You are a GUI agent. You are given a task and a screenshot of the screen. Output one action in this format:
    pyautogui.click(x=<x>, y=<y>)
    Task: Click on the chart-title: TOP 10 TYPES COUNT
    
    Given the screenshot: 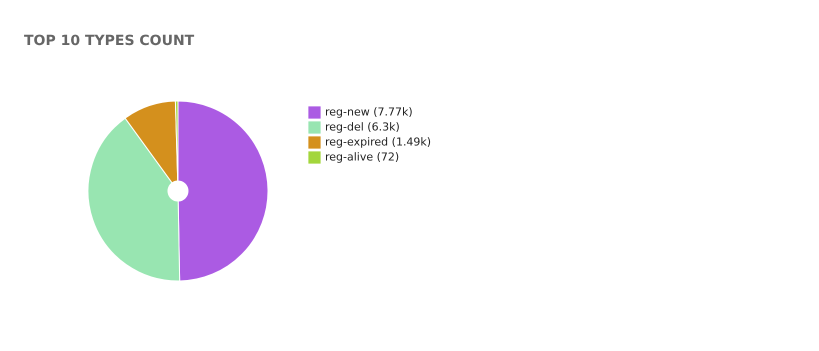 What is the action you would take?
    pyautogui.click(x=109, y=41)
    